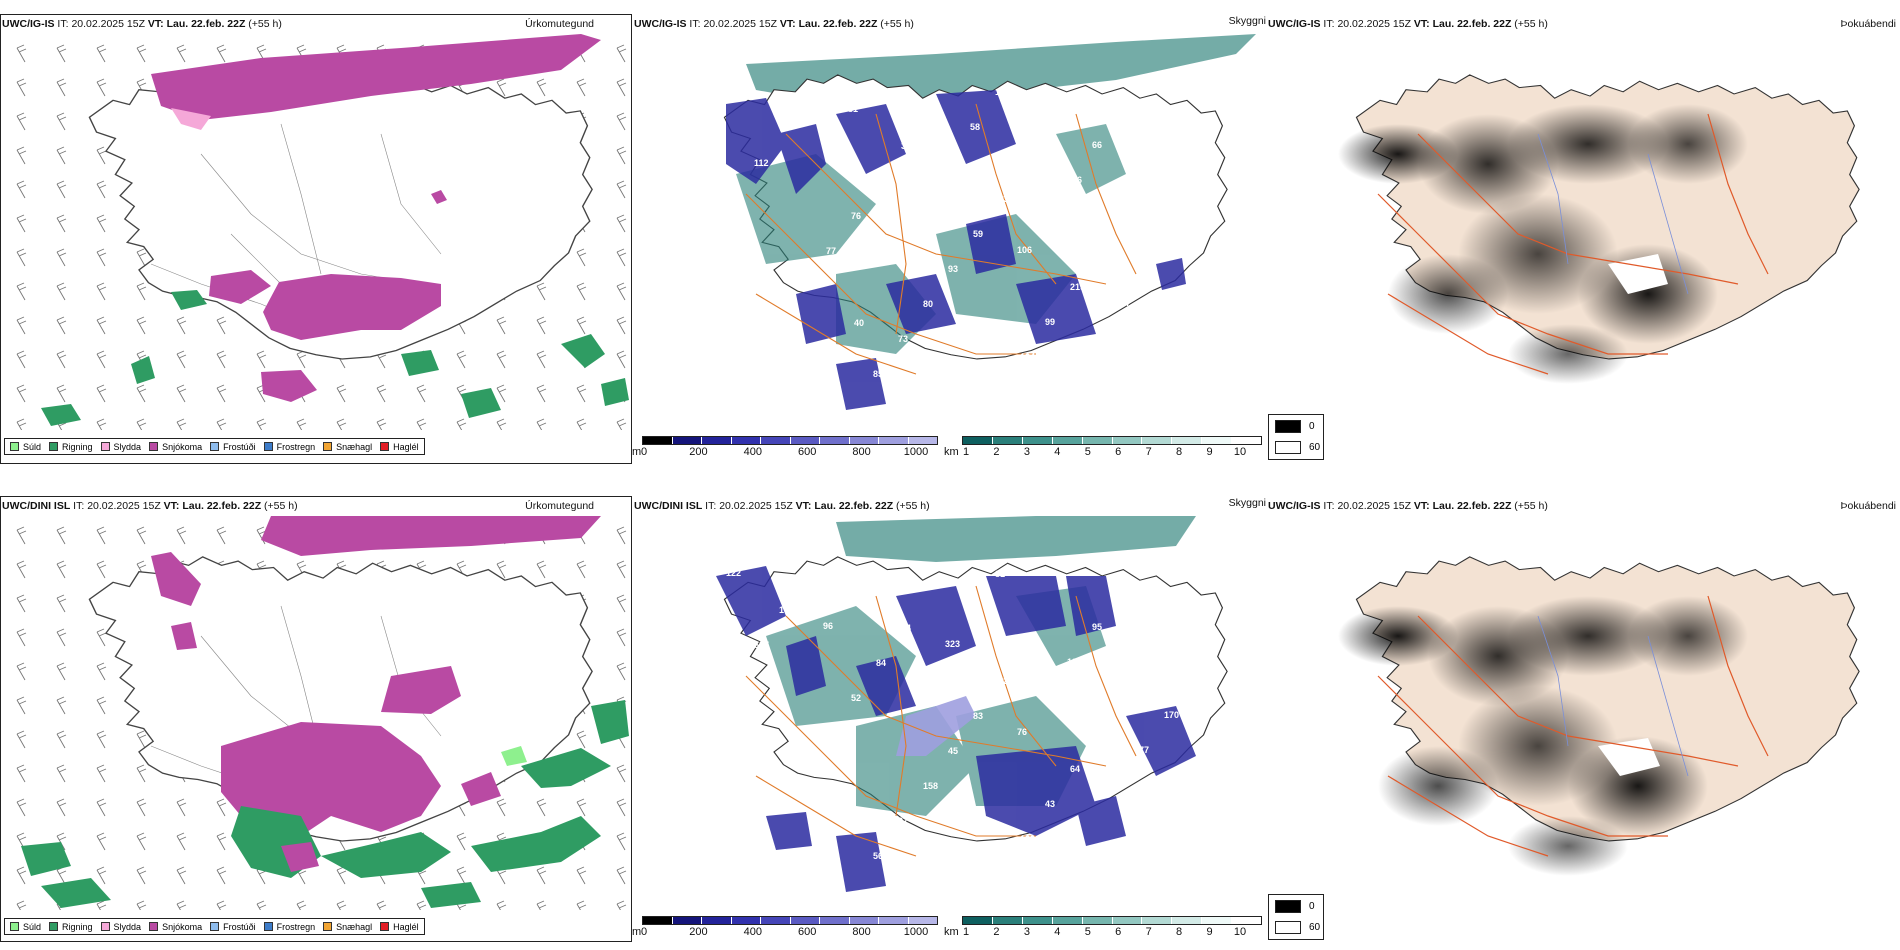 This screenshot has width=1900, height=950. Describe the element at coordinates (514, 756) in the screenshot. I see `drizzle-area` at that location.